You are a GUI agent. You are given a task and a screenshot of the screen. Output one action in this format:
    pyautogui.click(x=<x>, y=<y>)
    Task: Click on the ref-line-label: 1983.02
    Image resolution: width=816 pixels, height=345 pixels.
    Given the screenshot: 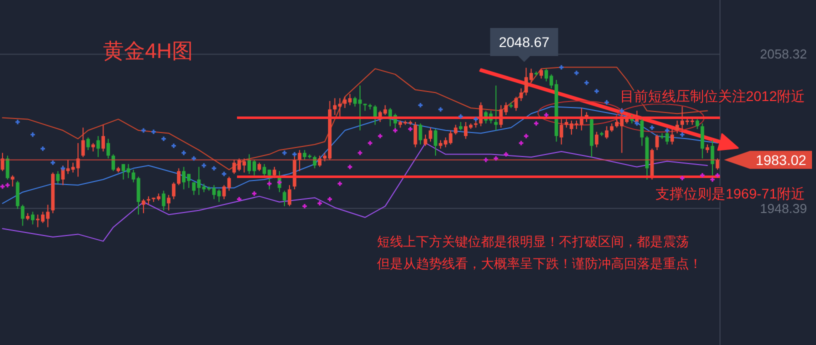 What is the action you would take?
    pyautogui.click(x=781, y=160)
    